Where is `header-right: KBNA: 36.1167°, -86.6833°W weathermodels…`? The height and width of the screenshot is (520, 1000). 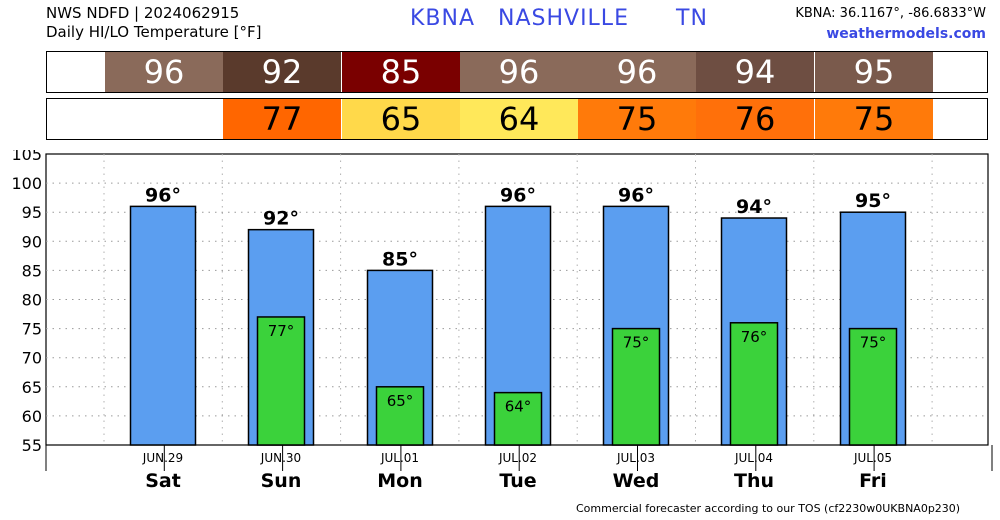
header-right: KBNA: 36.1167°, -86.6833°W weathermodels… is located at coordinates (890, 24).